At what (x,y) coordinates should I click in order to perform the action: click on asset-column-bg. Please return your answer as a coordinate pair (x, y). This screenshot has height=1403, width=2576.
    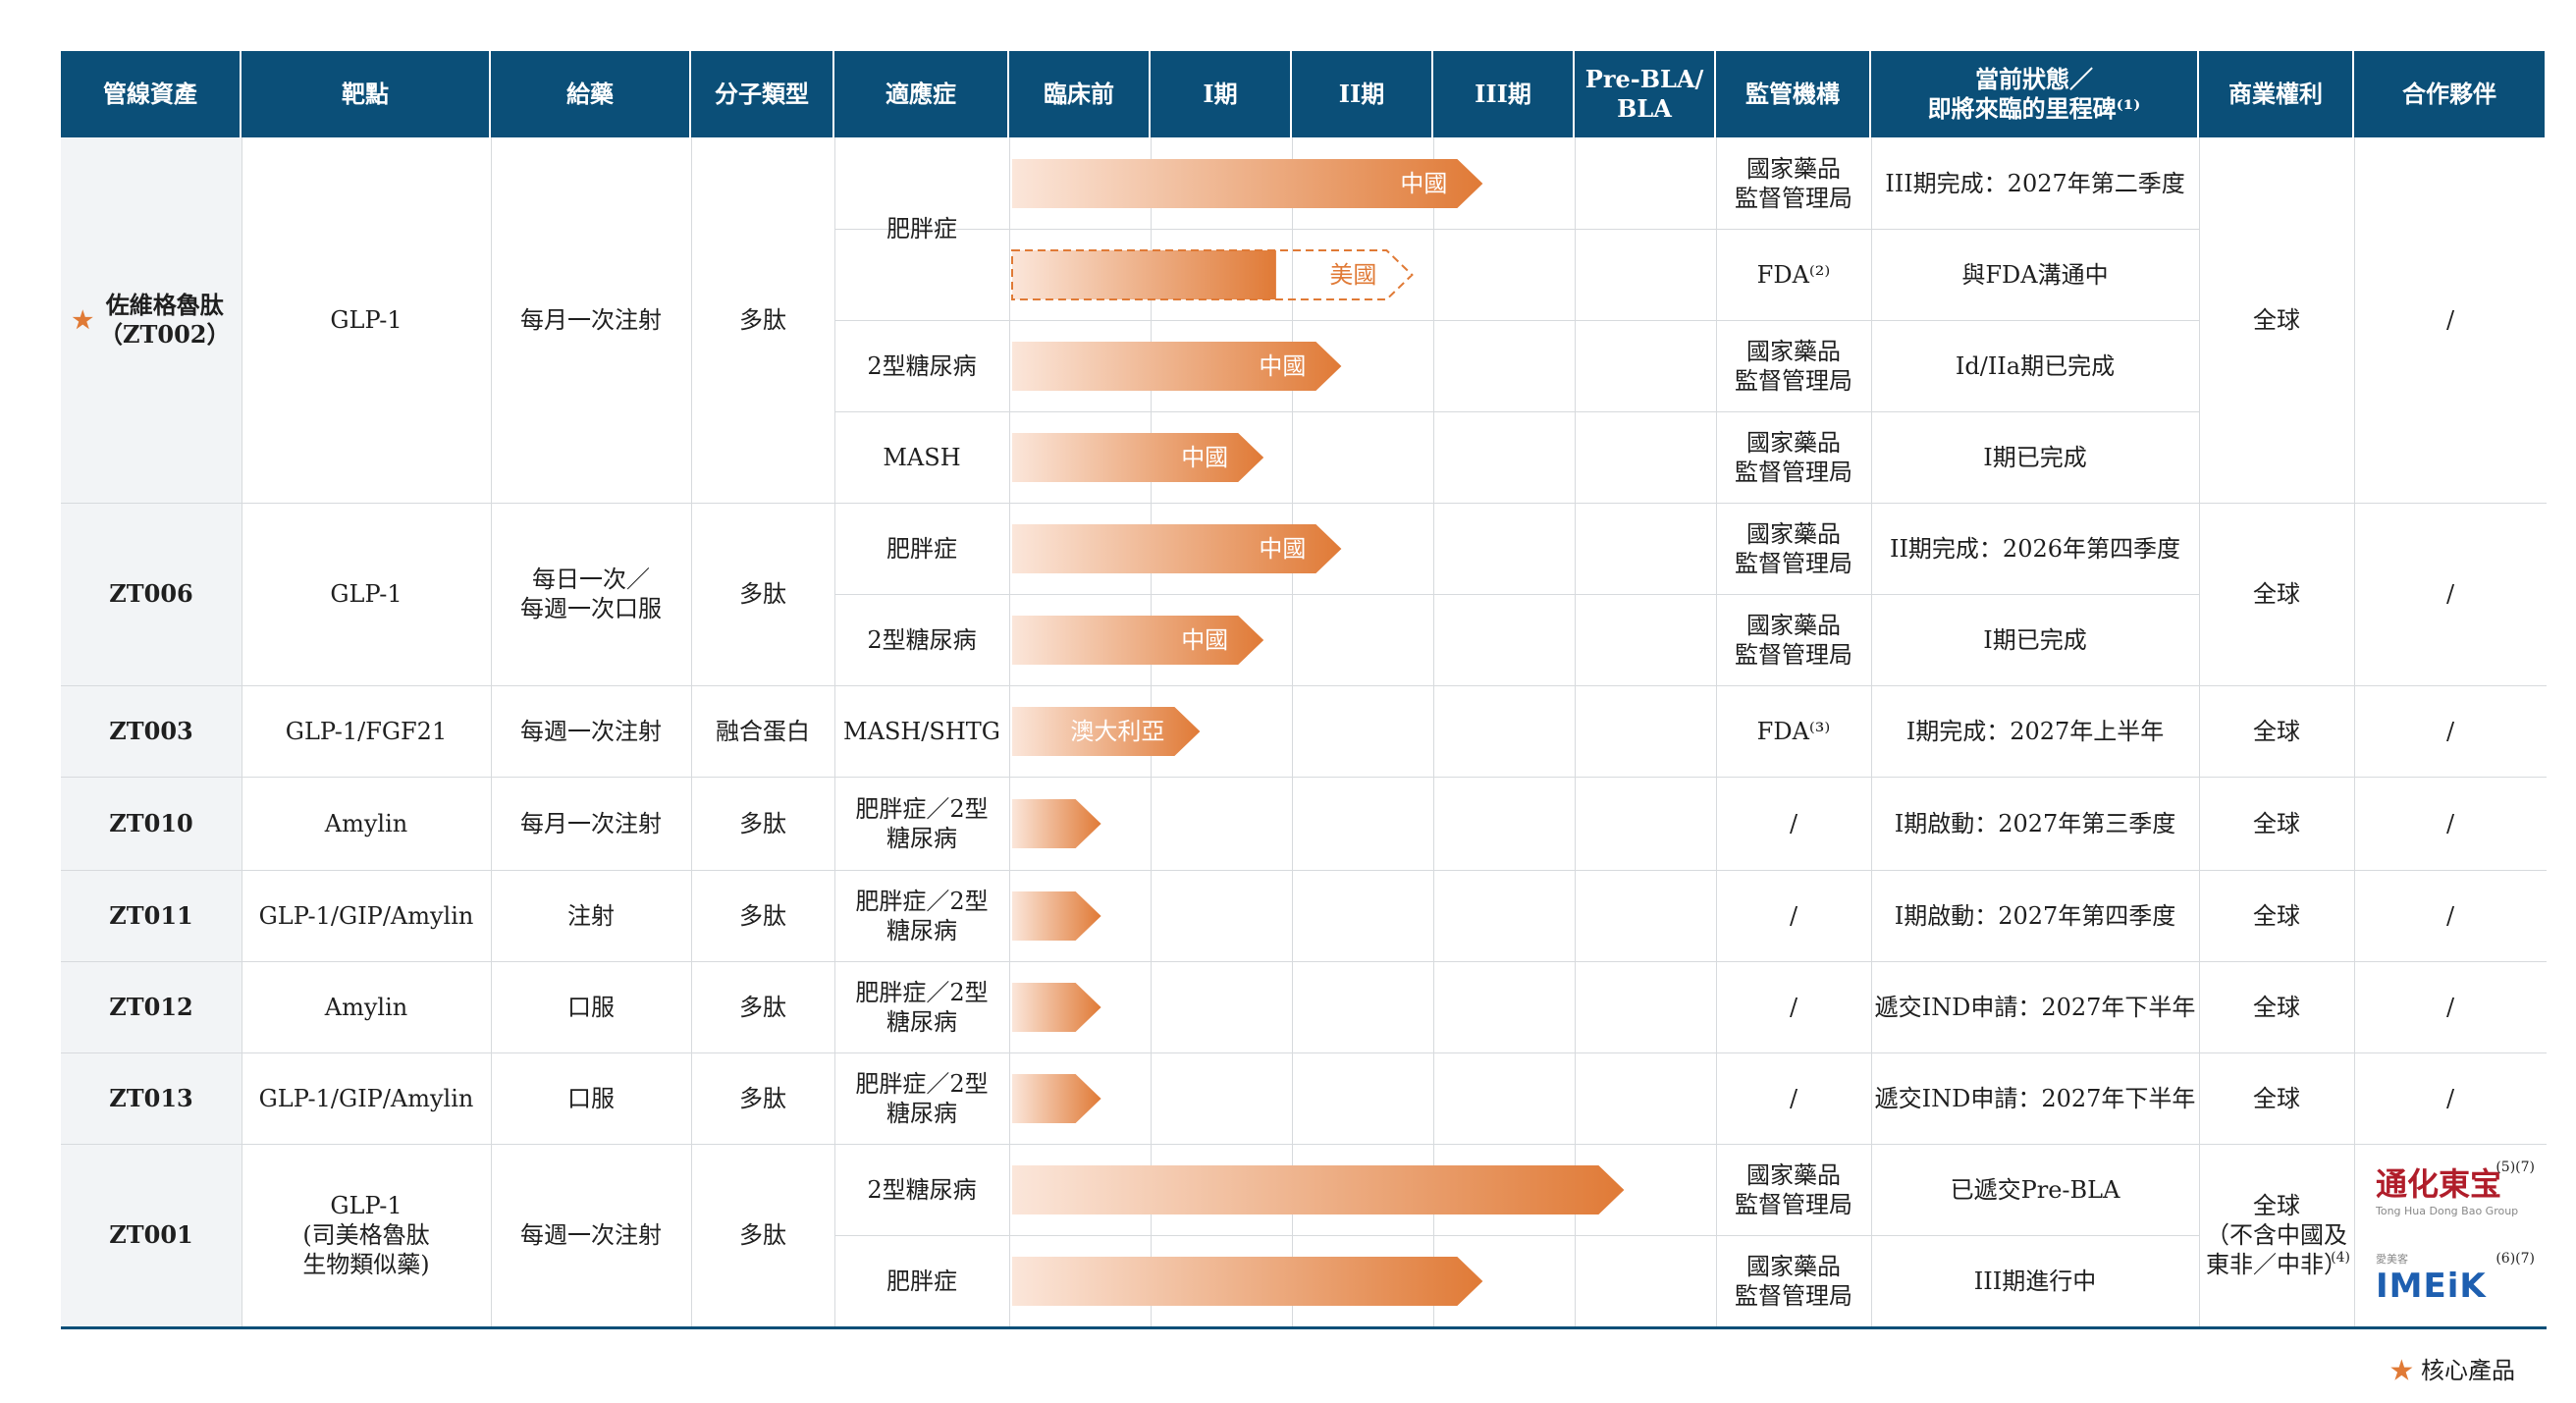
    Looking at the image, I should click on (151, 731).